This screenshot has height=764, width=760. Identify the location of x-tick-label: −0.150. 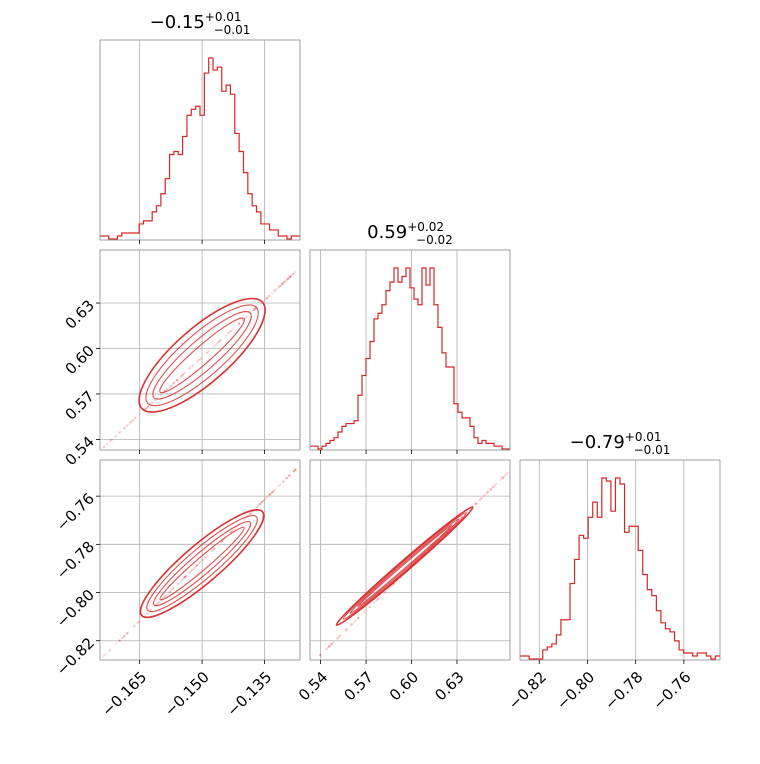
(187, 694).